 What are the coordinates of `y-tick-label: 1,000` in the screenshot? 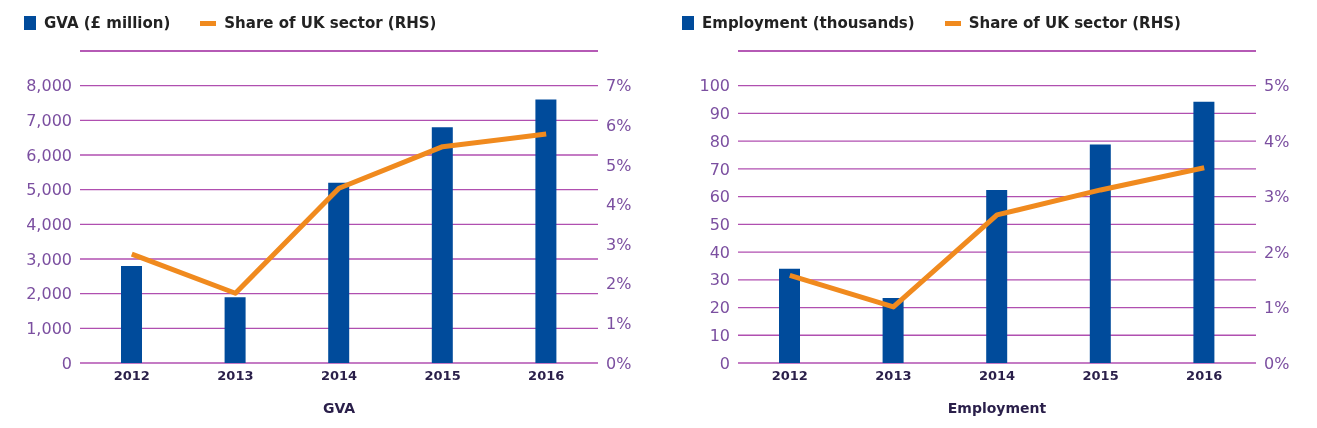 It's located at (49, 329).